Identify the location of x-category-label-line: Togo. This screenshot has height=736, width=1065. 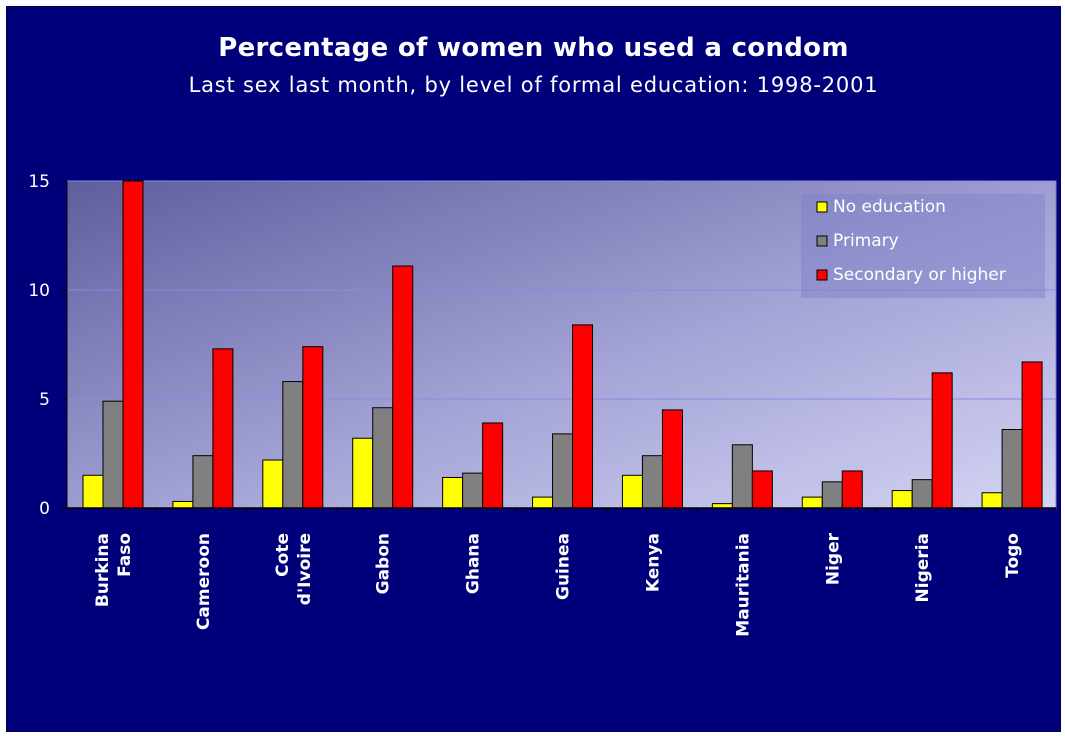
(1013, 555).